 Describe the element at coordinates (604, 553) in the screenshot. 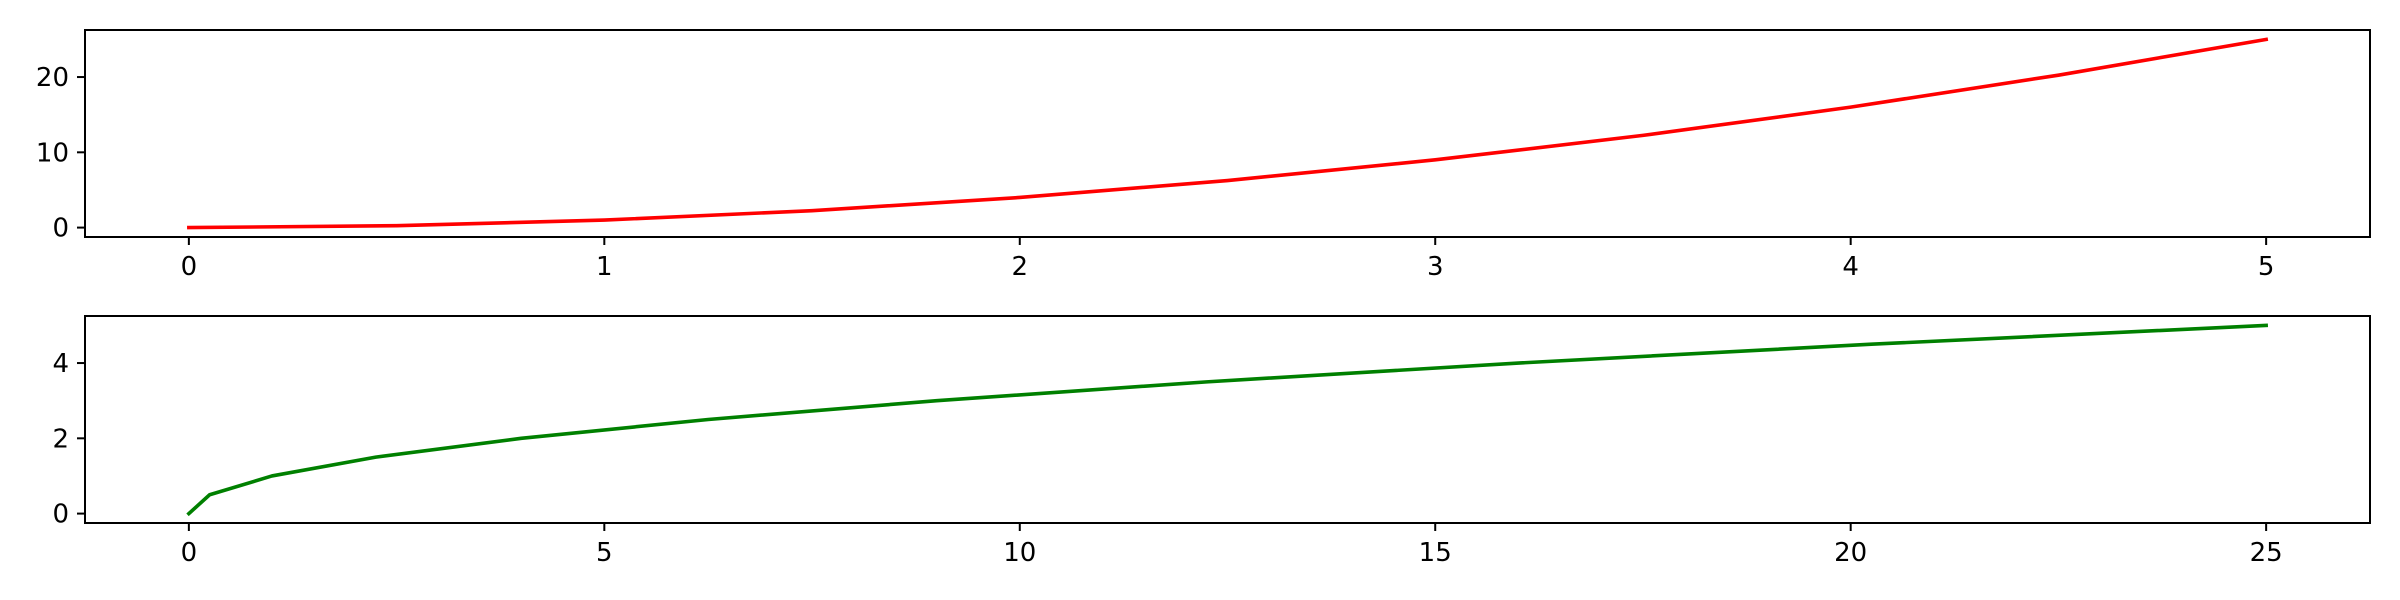

I see `x-tick-label-1-1: 5` at that location.